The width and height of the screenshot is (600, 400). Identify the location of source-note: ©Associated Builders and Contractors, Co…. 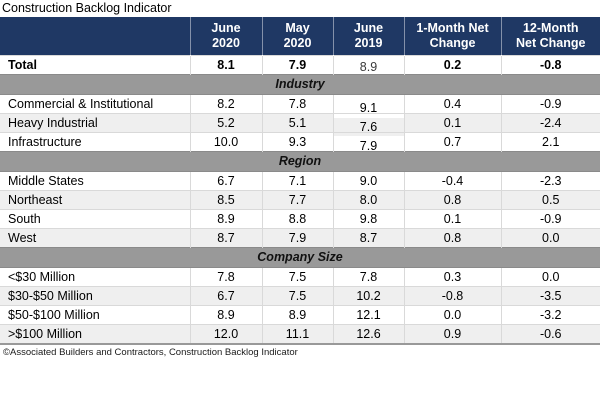
(150, 352).